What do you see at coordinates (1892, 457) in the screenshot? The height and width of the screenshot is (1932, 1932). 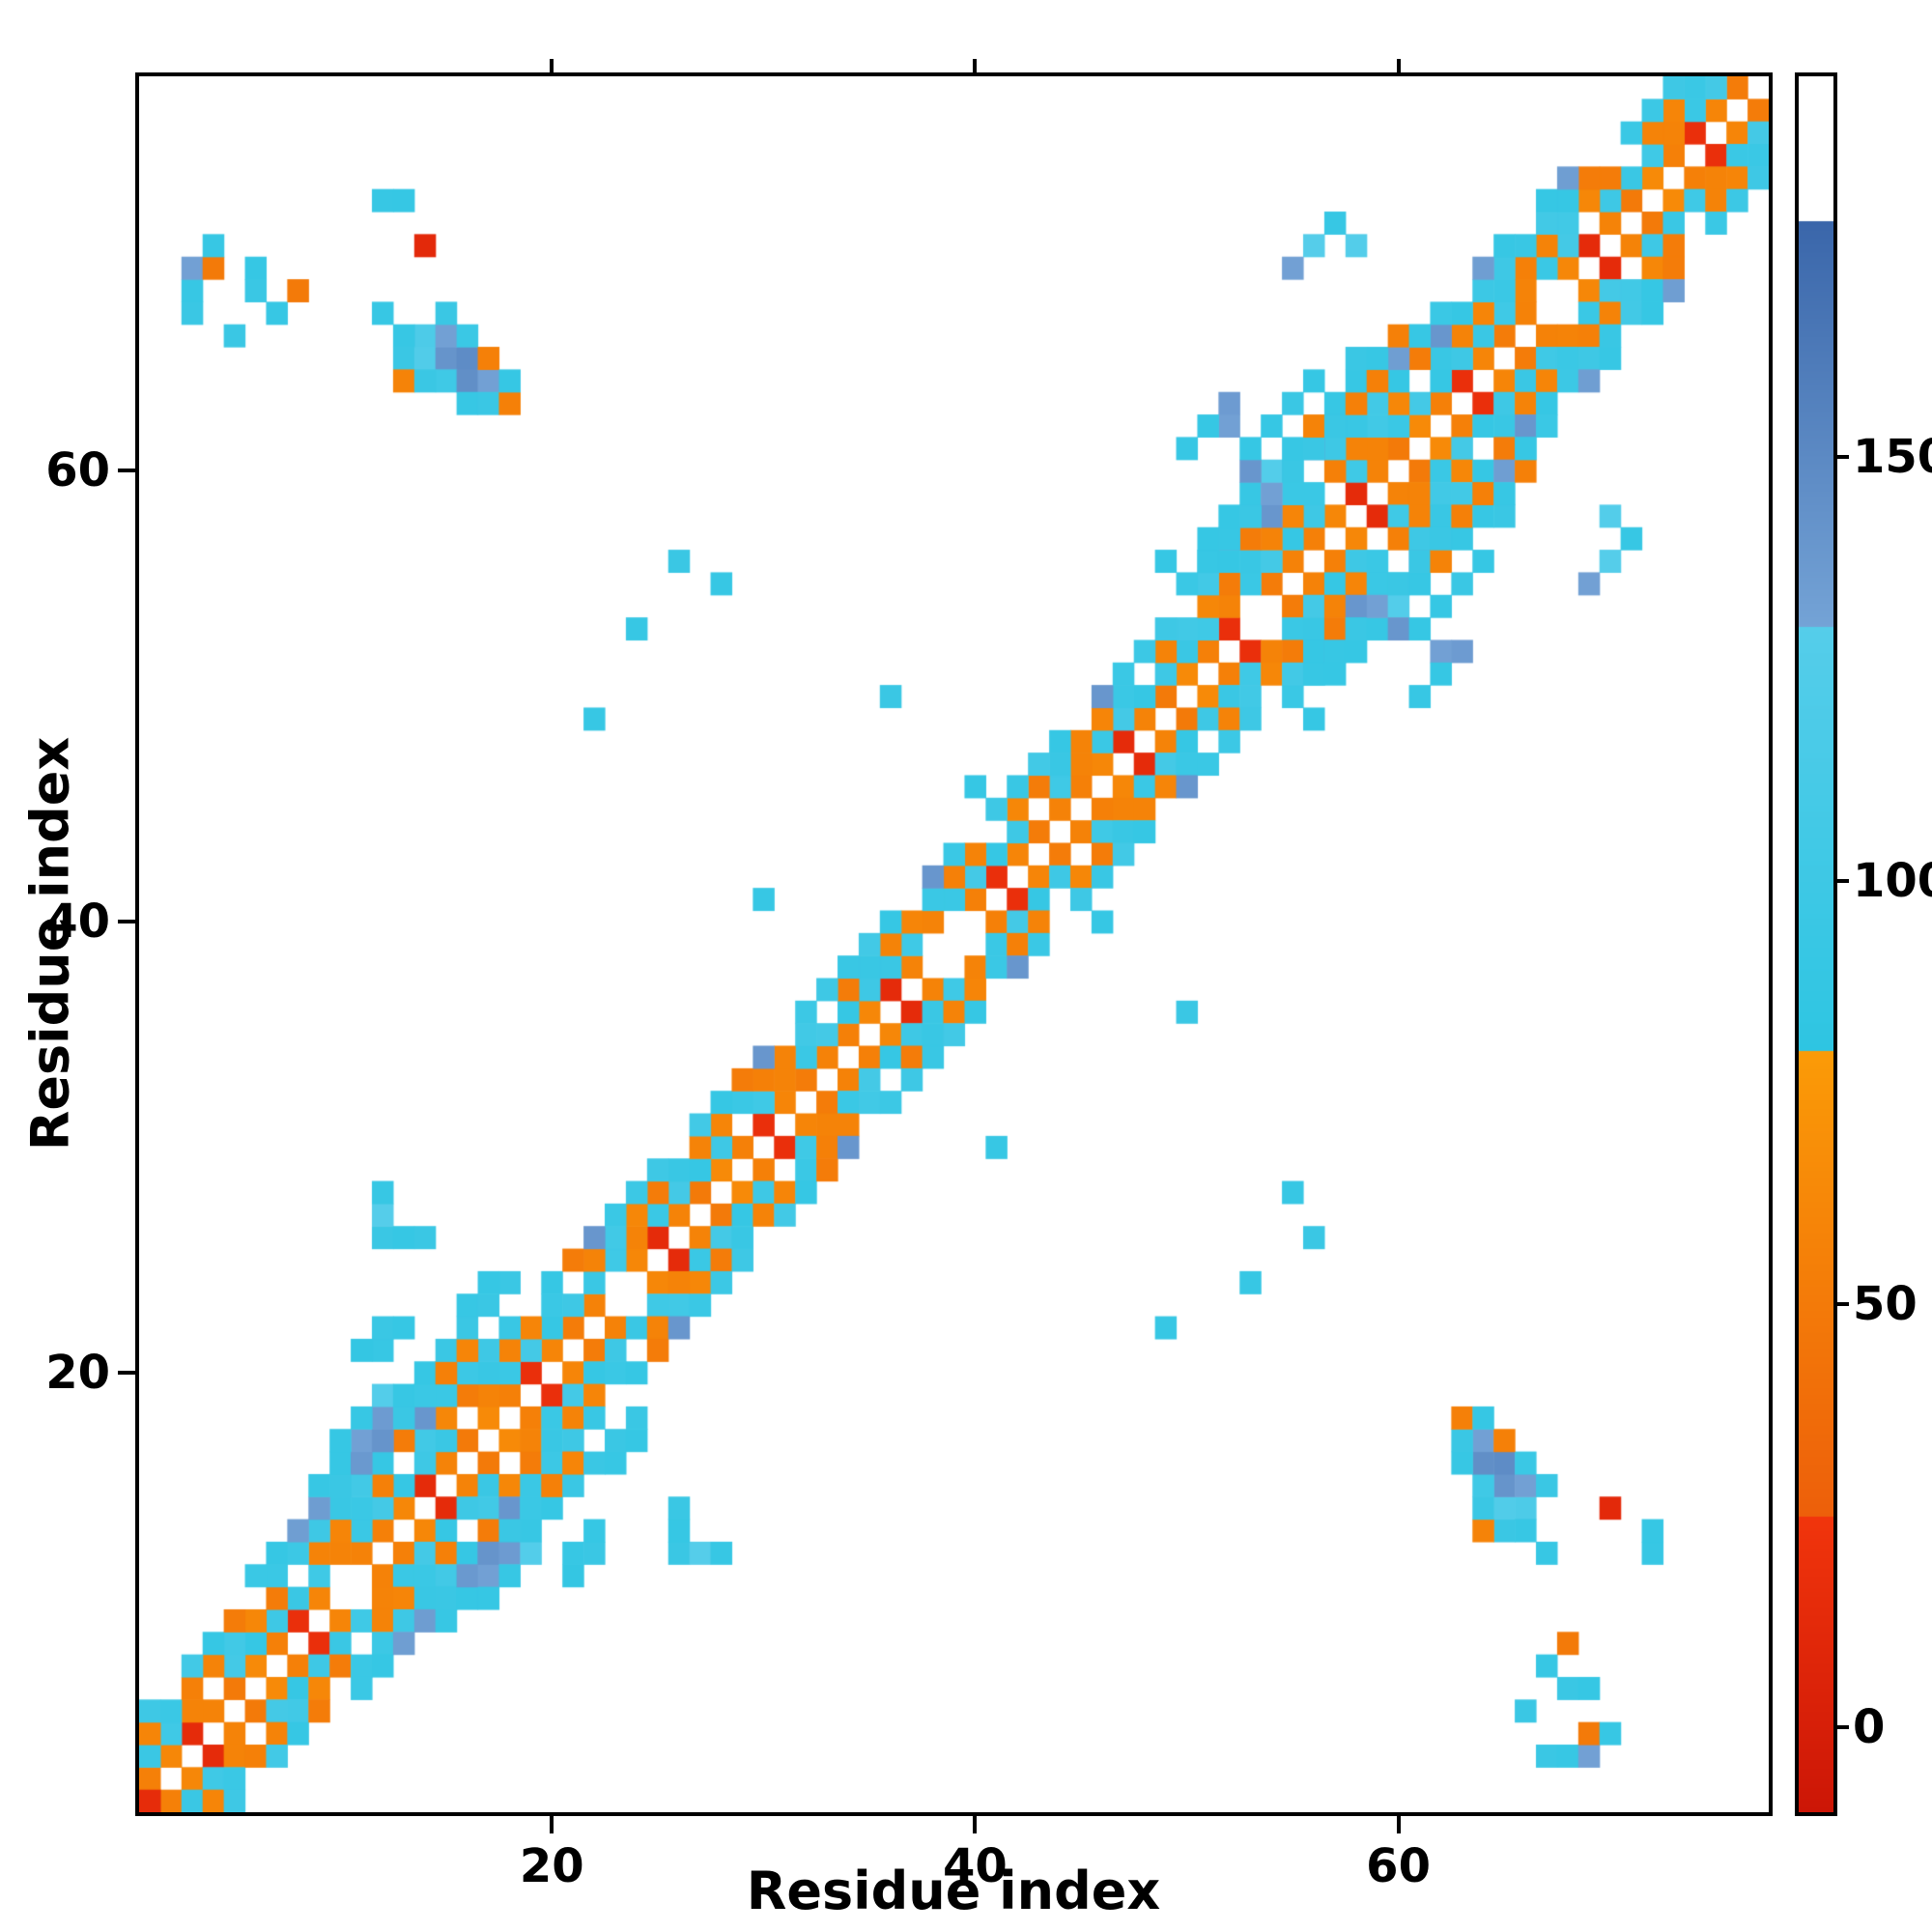 I see `colorbar-tick-label: 150` at bounding box center [1892, 457].